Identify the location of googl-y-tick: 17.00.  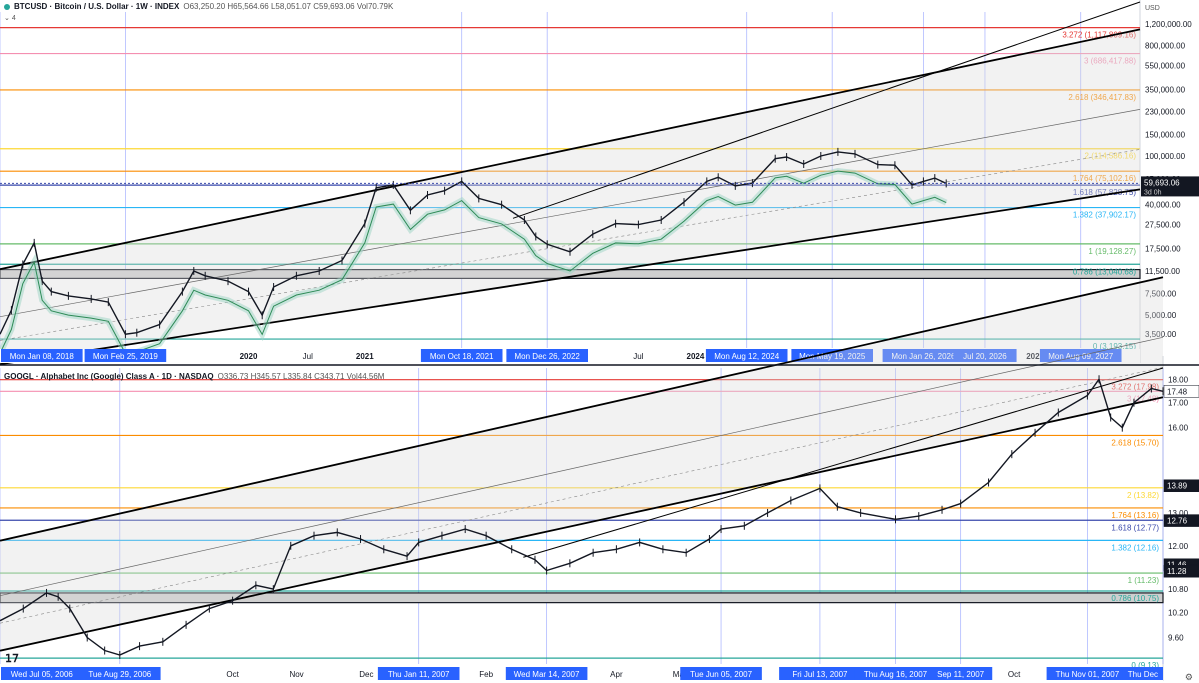
(1178, 403).